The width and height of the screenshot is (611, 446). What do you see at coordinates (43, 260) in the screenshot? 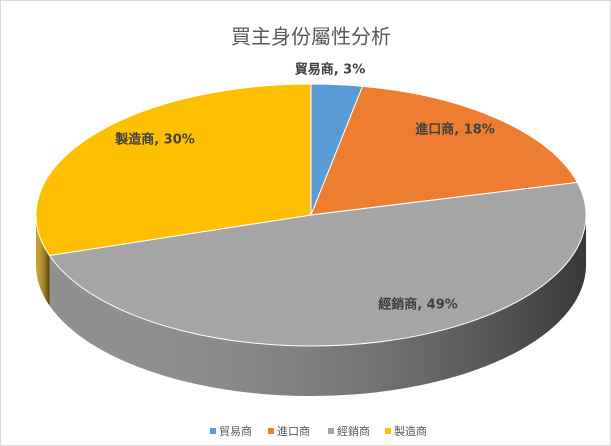
I see `slice-side-shade` at bounding box center [43, 260].